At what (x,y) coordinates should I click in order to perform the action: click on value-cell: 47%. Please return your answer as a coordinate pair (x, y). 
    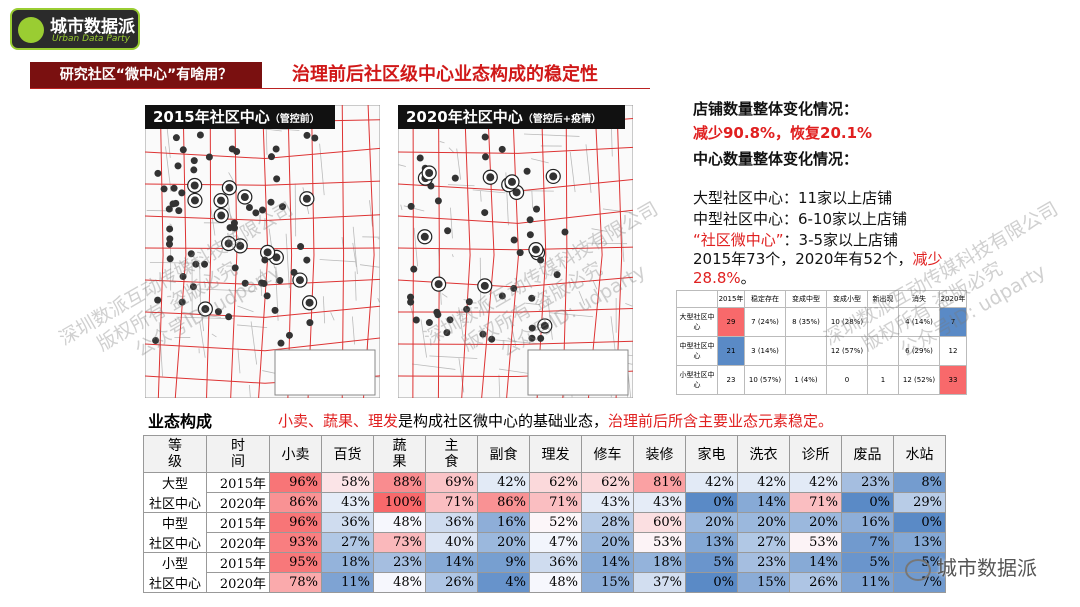
    Looking at the image, I should click on (555, 542).